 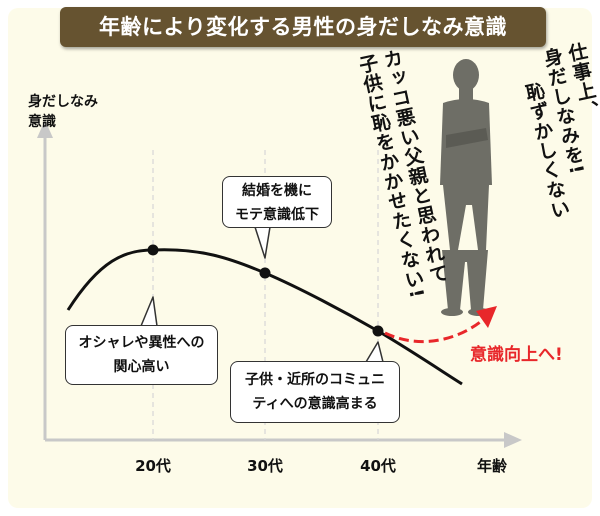 What do you see at coordinates (149, 311) in the screenshot?
I see `callout-pointer-20s` at bounding box center [149, 311].